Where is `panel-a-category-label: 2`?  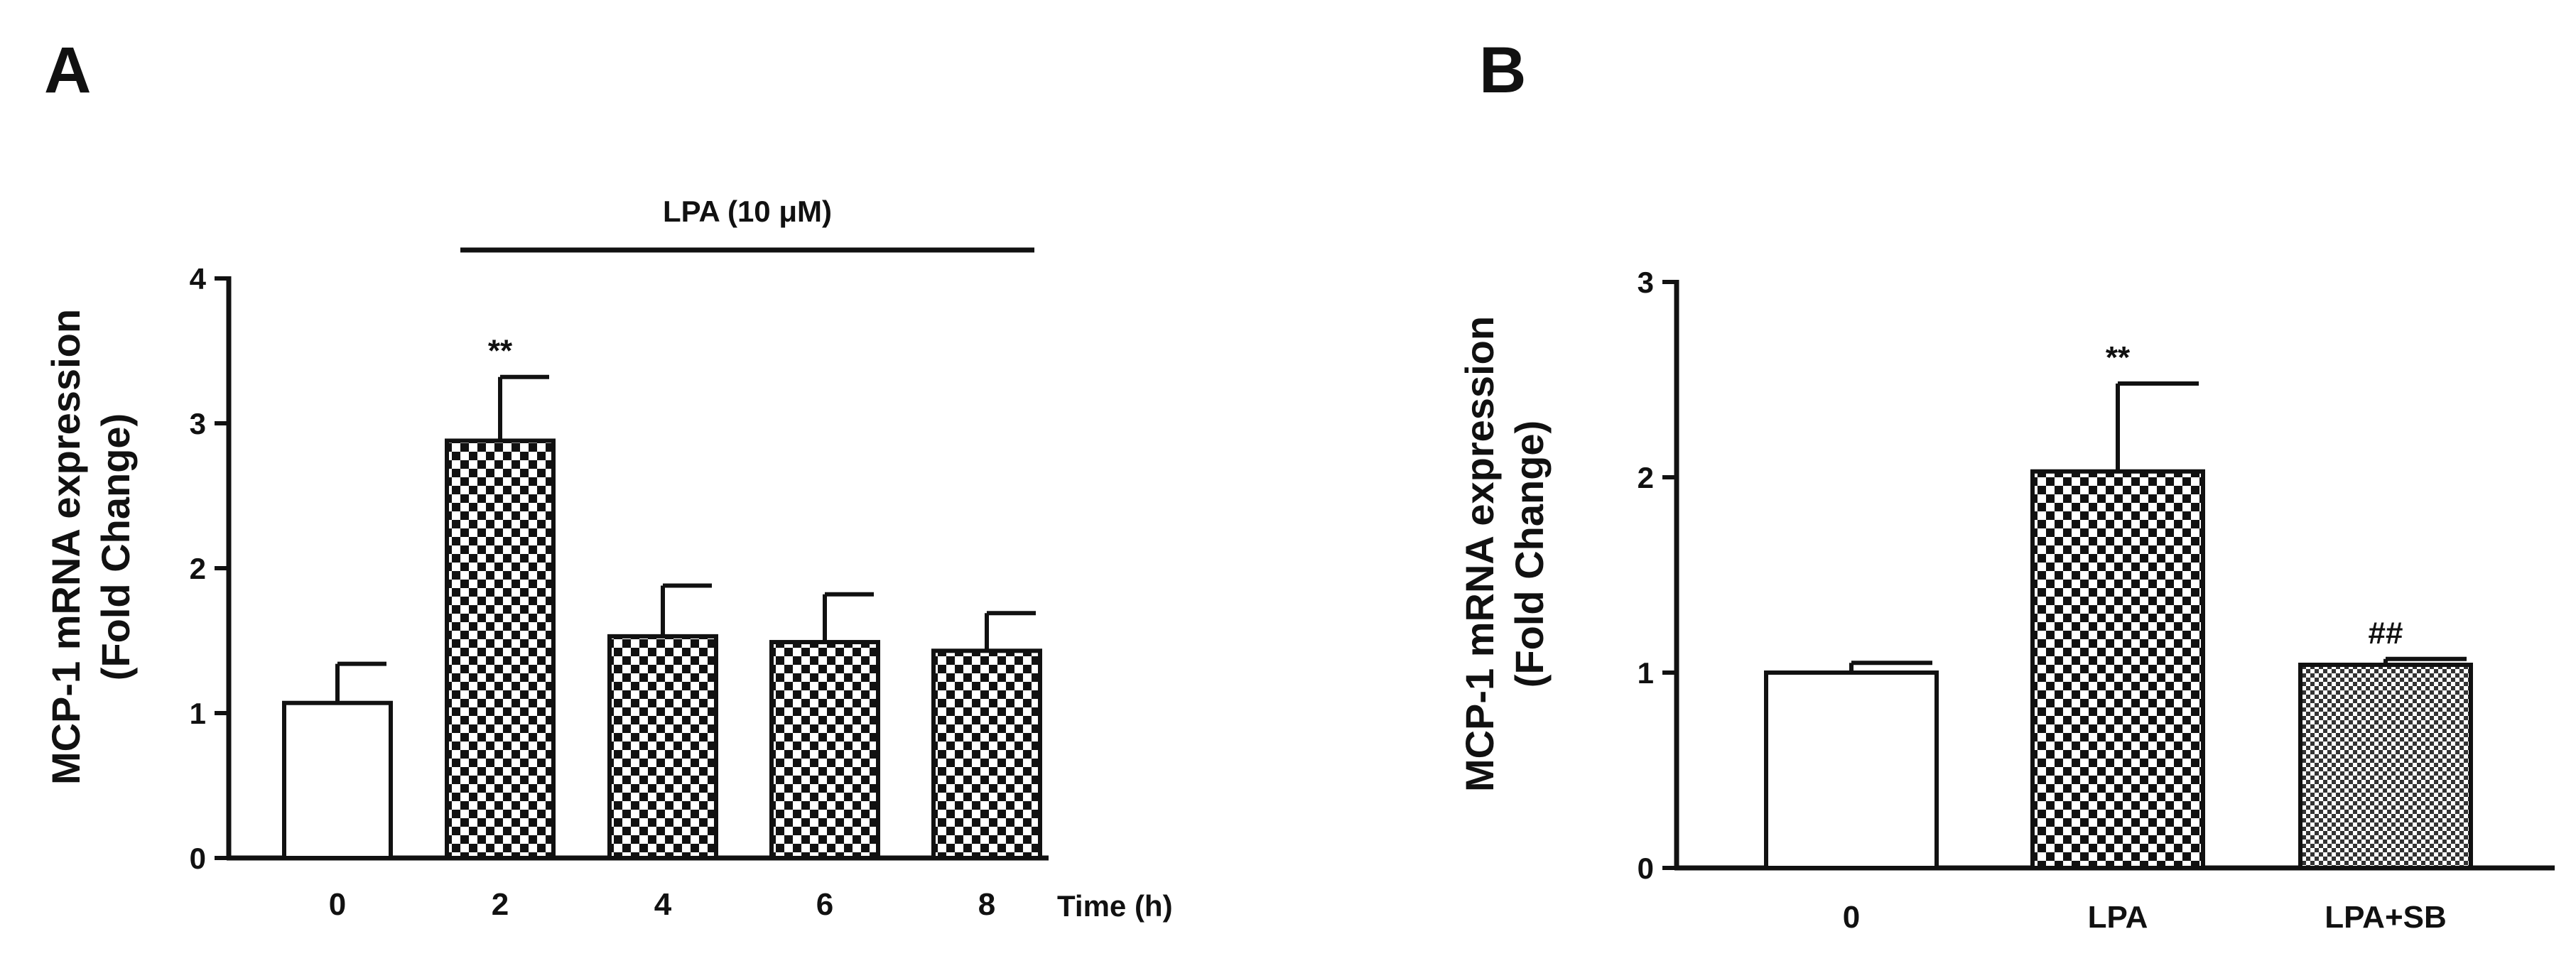
panel-a-category-label: 2 is located at coordinates (500, 905).